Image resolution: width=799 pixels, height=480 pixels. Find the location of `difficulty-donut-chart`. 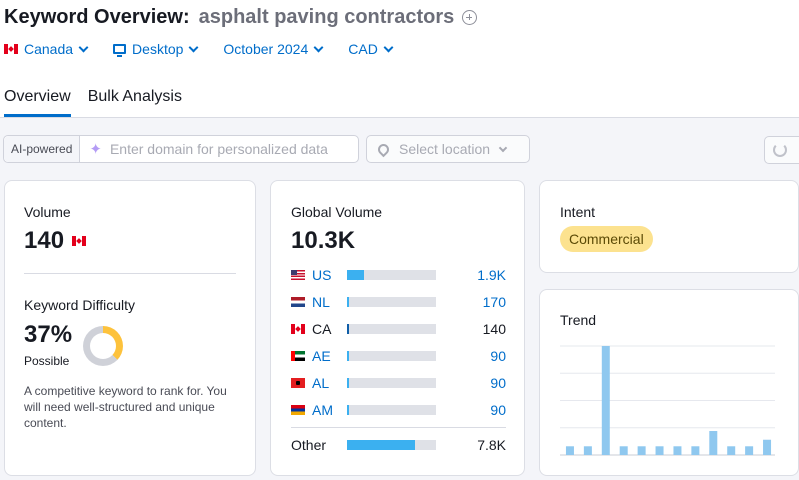

difficulty-donut-chart is located at coordinates (103, 346).